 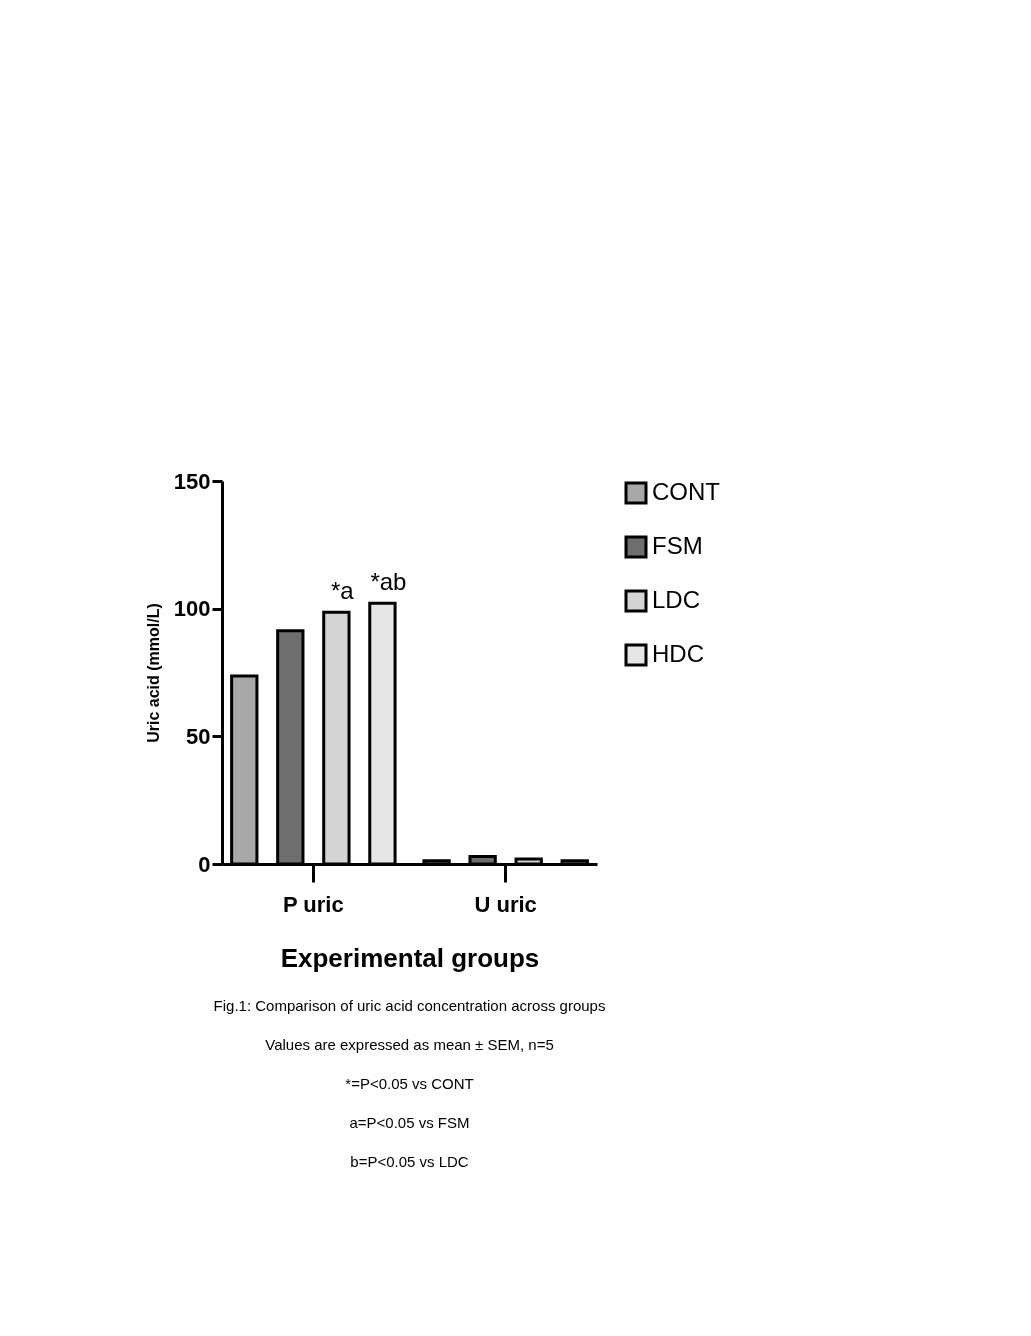 What do you see at coordinates (198, 736) in the screenshot?
I see `y-tick-label: 50` at bounding box center [198, 736].